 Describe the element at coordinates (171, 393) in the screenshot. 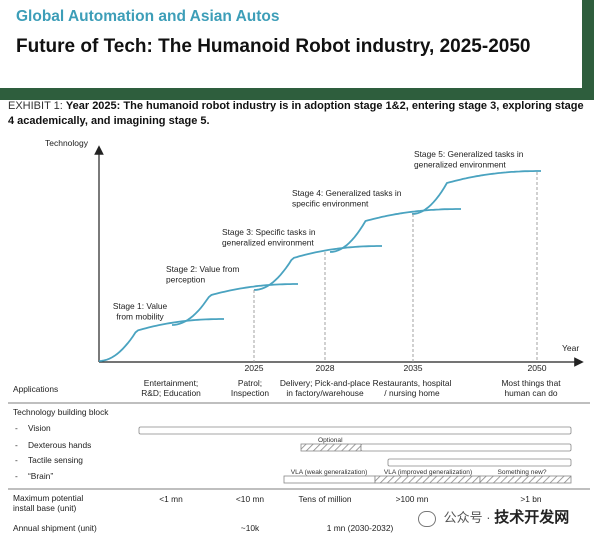

I see `application-cell: R&D; Education` at that location.